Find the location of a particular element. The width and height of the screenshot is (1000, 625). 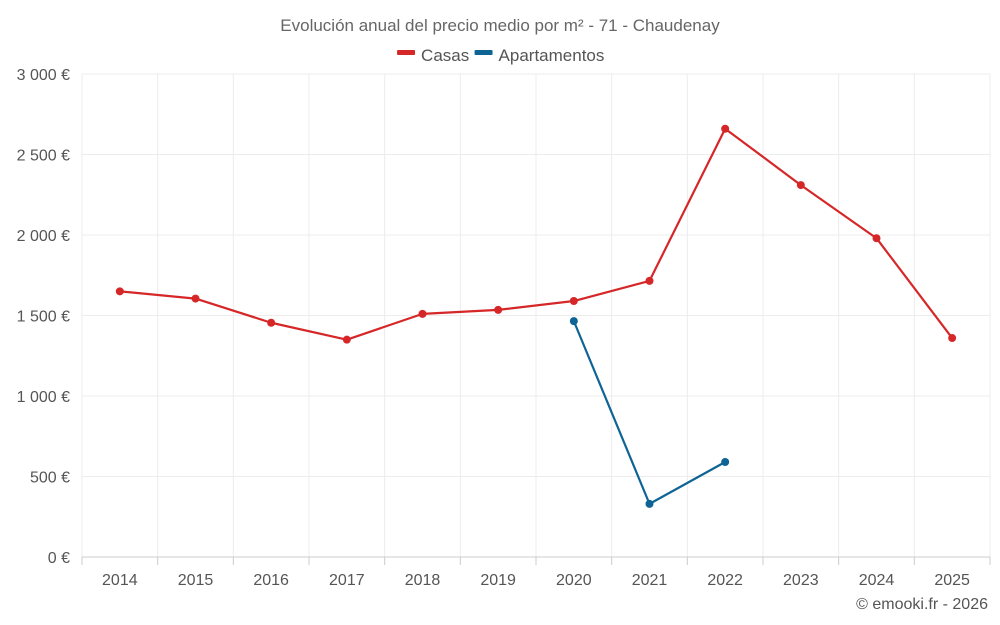

y-tick-label: 1 000 € is located at coordinates (43, 397).